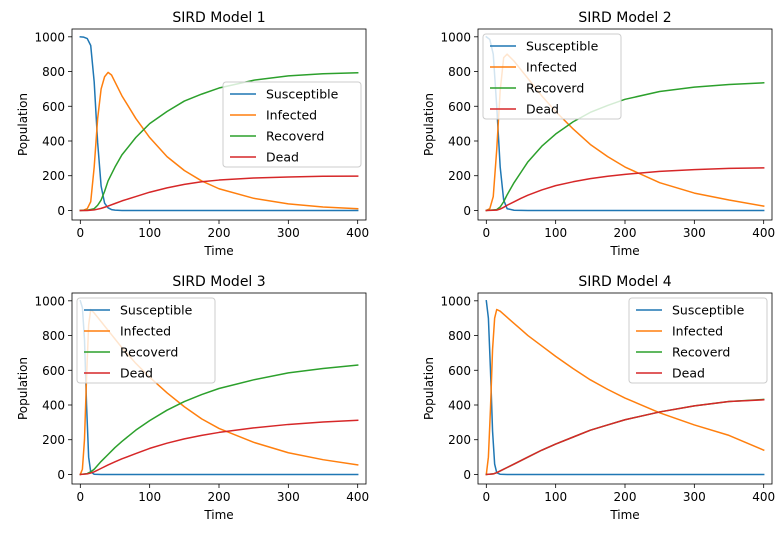  Describe the element at coordinates (624, 18) in the screenshot. I see `chart-title: SIRD Model 2` at that location.